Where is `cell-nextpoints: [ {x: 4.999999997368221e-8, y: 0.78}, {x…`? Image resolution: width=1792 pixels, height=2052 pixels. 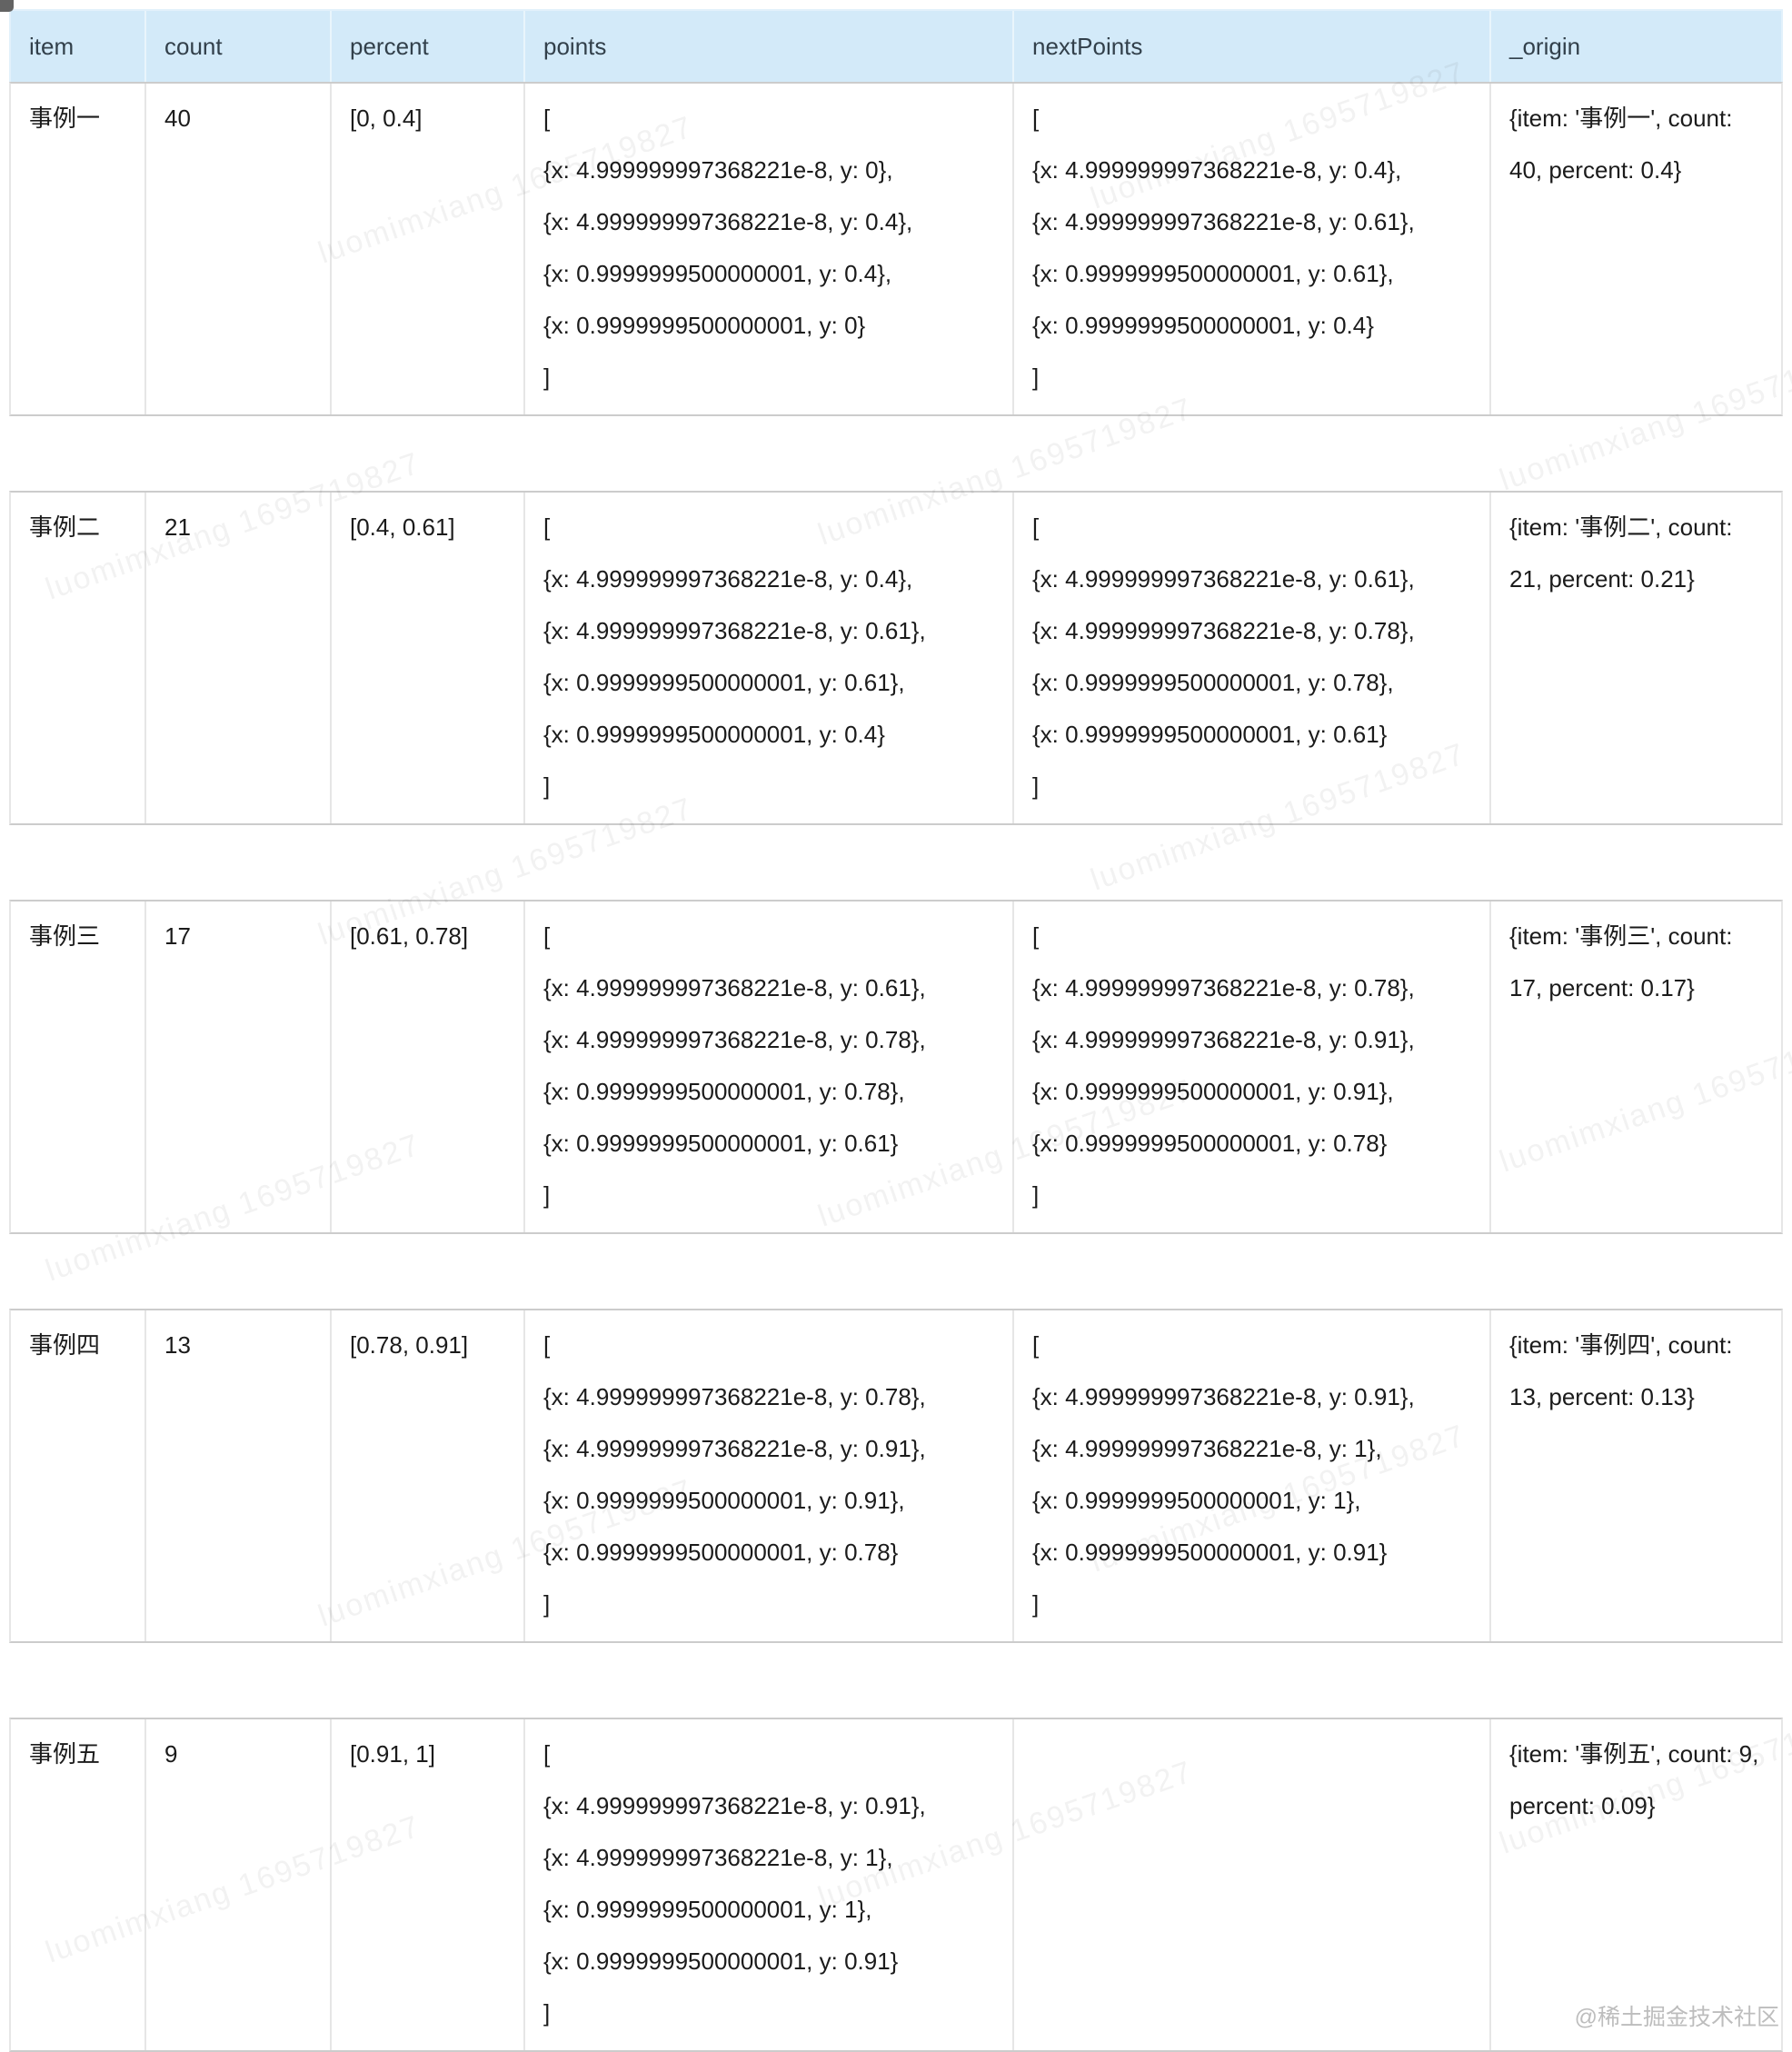 cell-nextpoints: [ {x: 4.999999997368221e-8, y: 0.78}, {x… is located at coordinates (1250, 1066).